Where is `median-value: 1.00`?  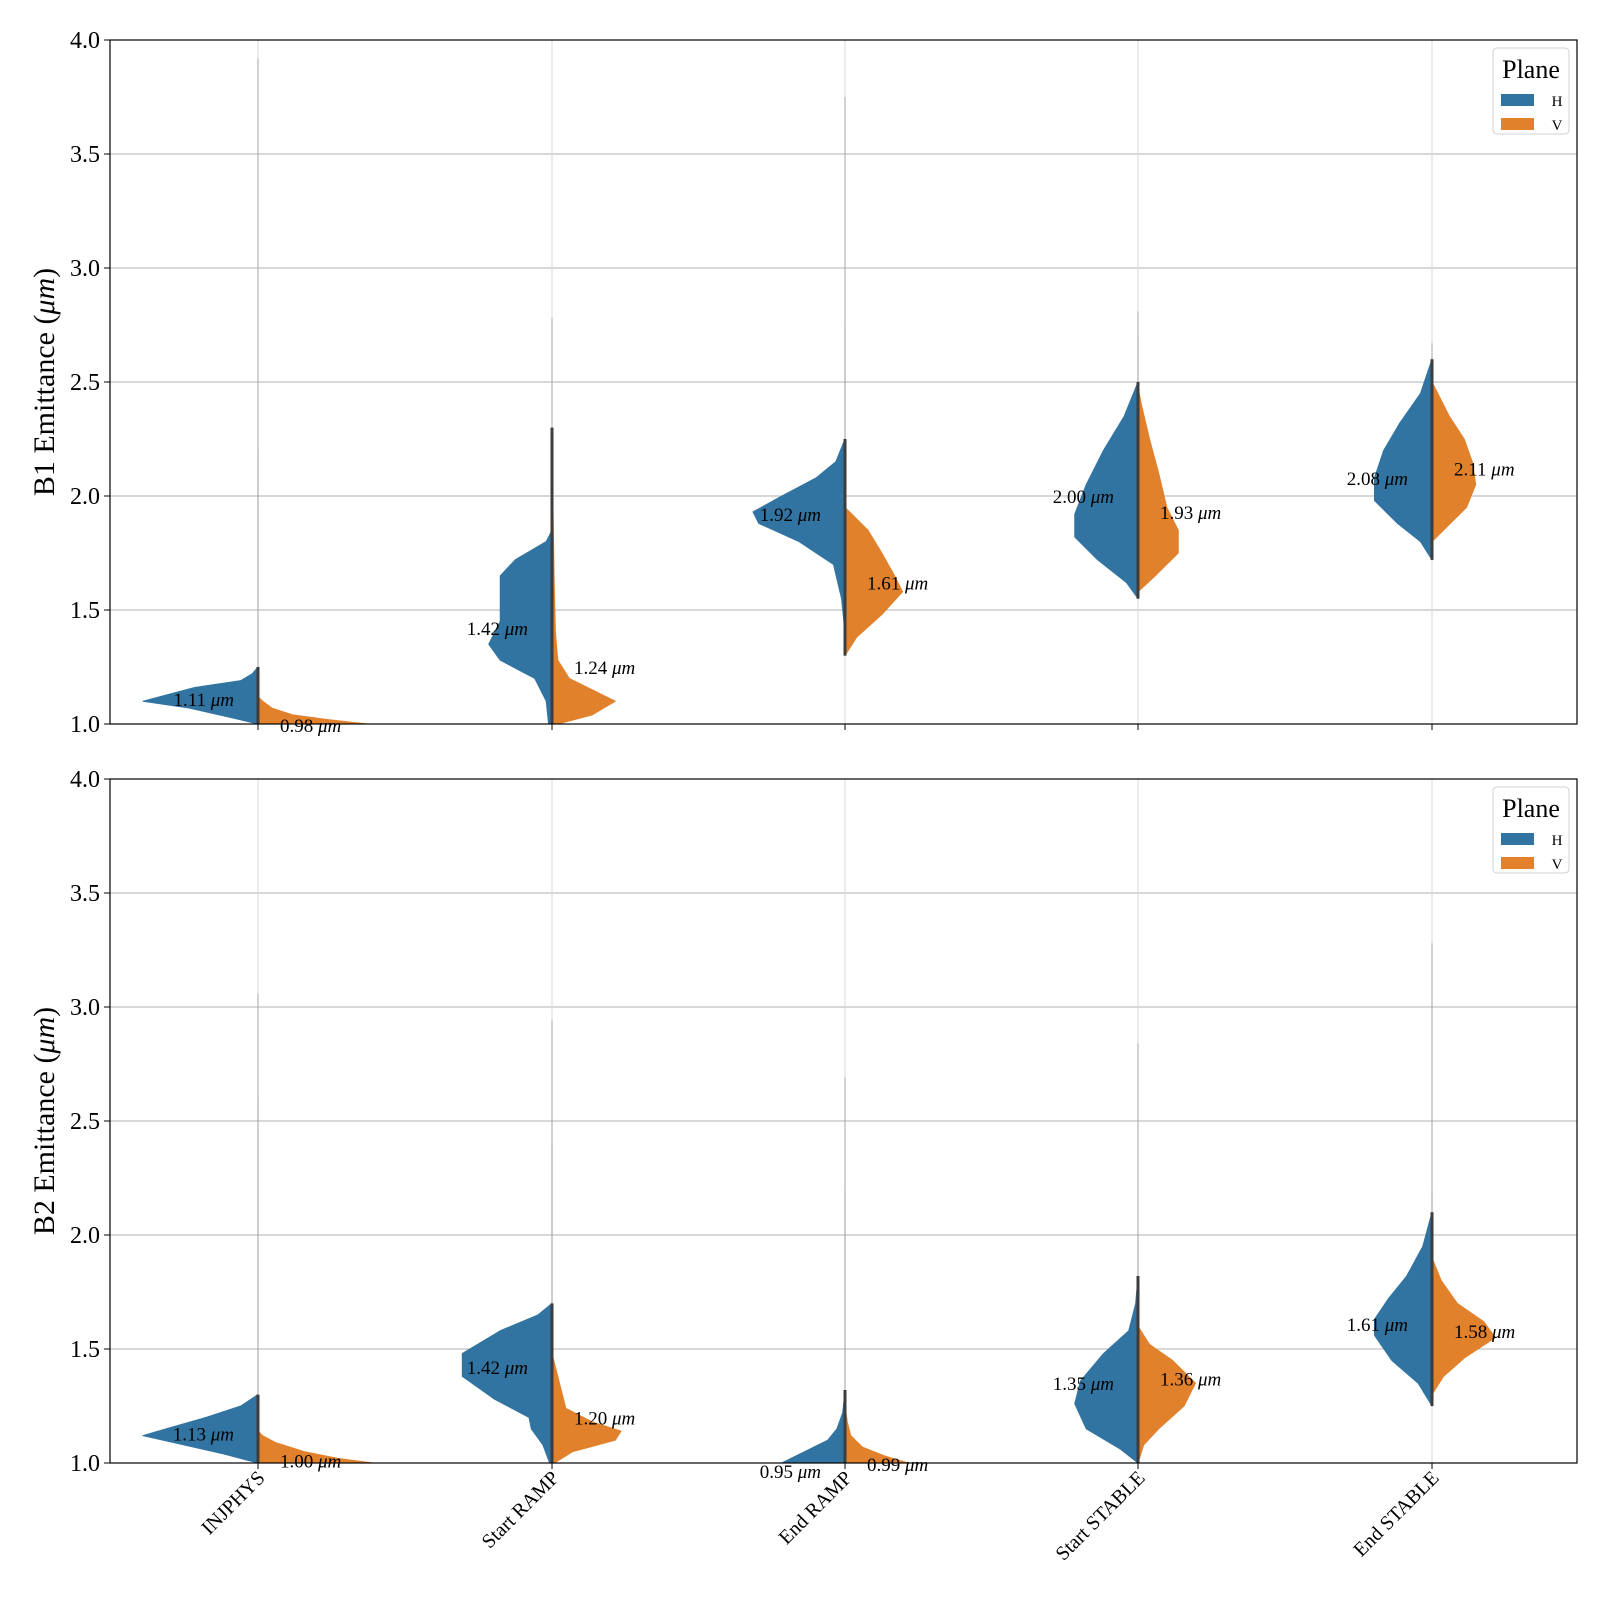 median-value: 1.00 is located at coordinates (296, 1462).